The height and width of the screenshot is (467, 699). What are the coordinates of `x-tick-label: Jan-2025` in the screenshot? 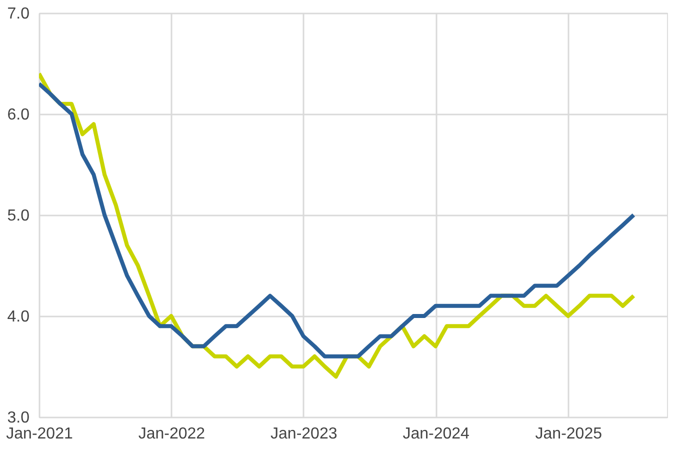 It's located at (568, 434).